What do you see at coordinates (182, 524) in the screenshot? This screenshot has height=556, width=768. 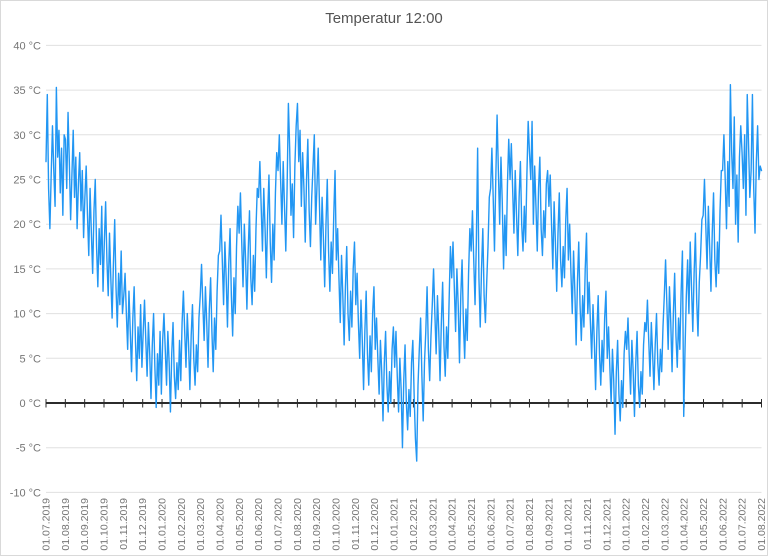 I see `x-tick-label: 01.02.2020` at bounding box center [182, 524].